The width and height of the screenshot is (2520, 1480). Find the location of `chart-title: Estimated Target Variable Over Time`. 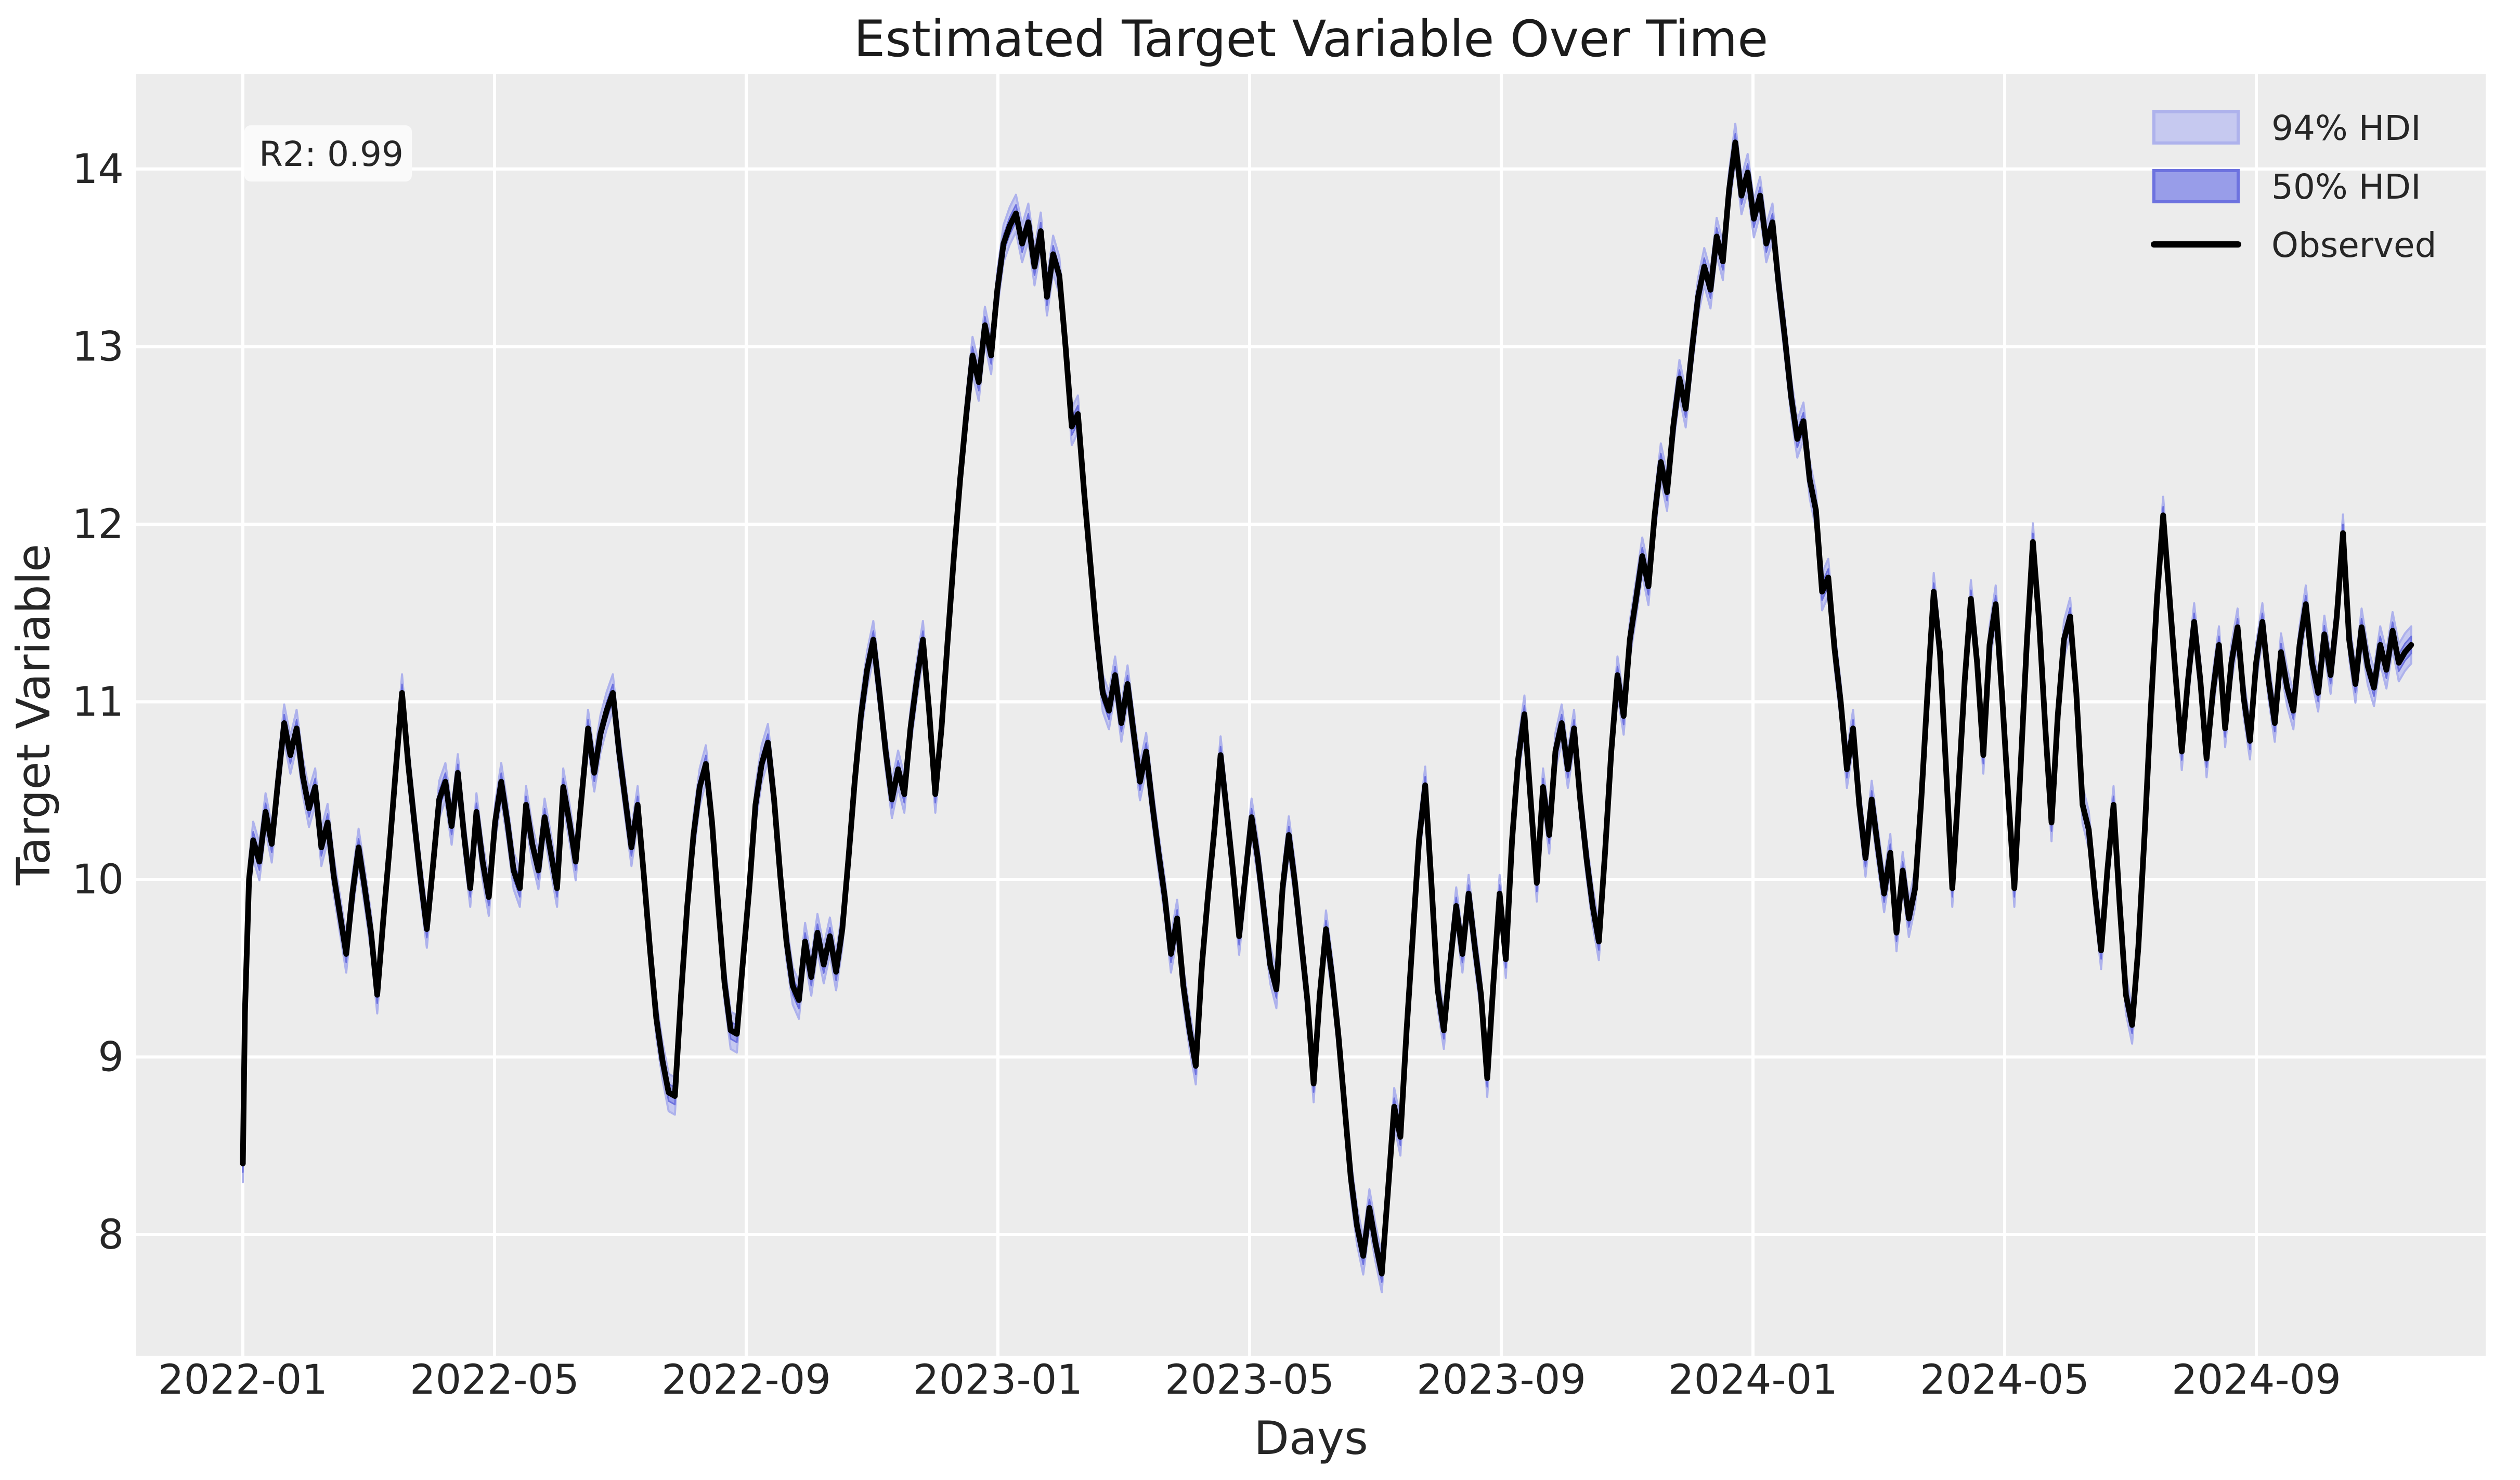

chart-title: Estimated Target Variable Over Time is located at coordinates (1311, 39).